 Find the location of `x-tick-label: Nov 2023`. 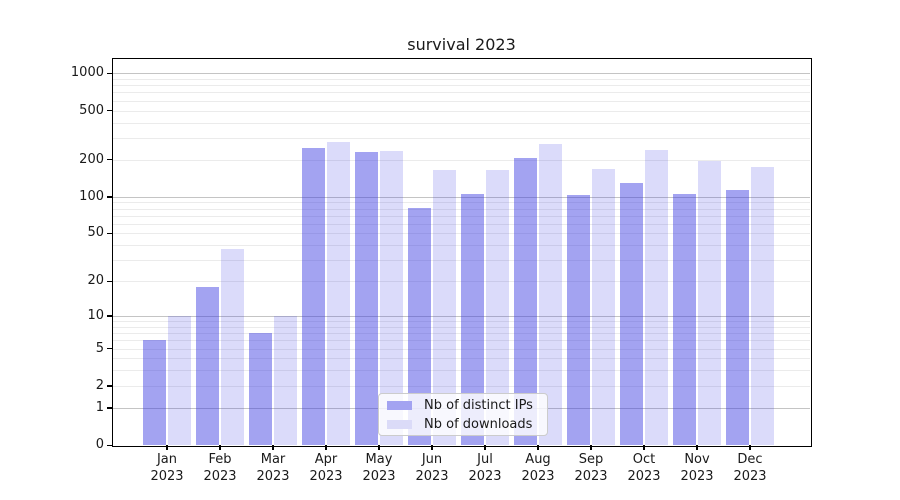

x-tick-label: Nov 2023 is located at coordinates (697, 468).